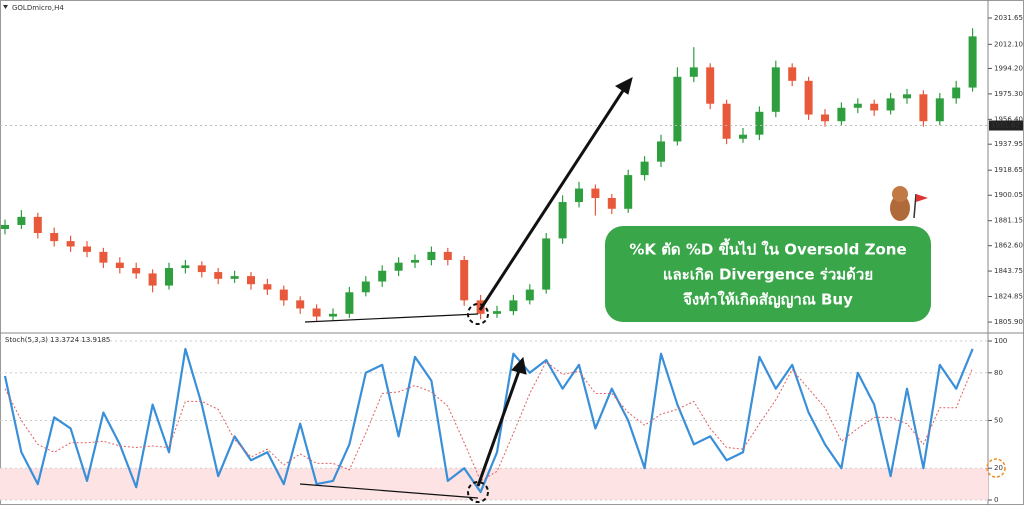 The image size is (1024, 505). I want to click on callout-text: จึงทำให้เกิดสัญญาณ Buy, so click(768, 300).